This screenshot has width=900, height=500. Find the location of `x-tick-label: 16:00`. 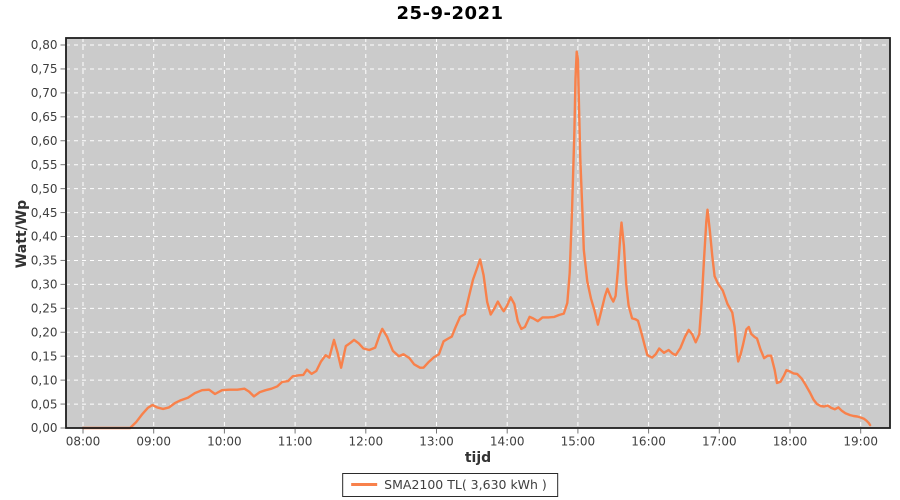

x-tick-label: 16:00 is located at coordinates (648, 442).